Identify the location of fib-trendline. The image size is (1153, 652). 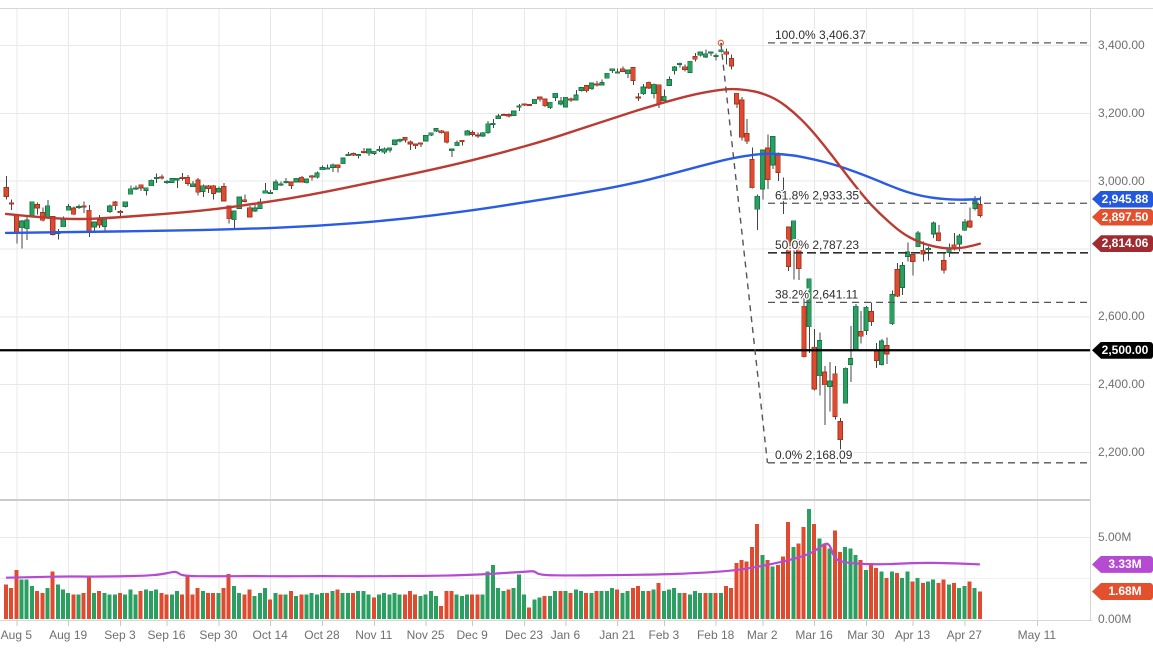
(744, 252).